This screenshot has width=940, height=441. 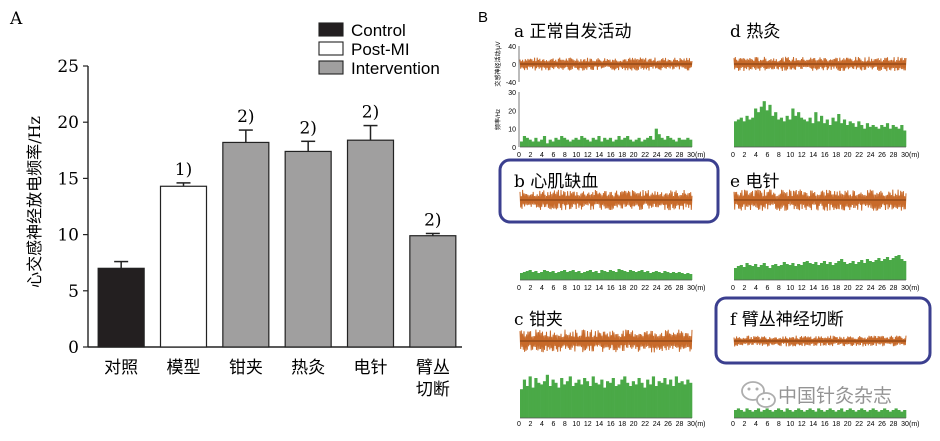 What do you see at coordinates (668, 288) in the screenshot?
I see `x-tick-label: 26` at bounding box center [668, 288].